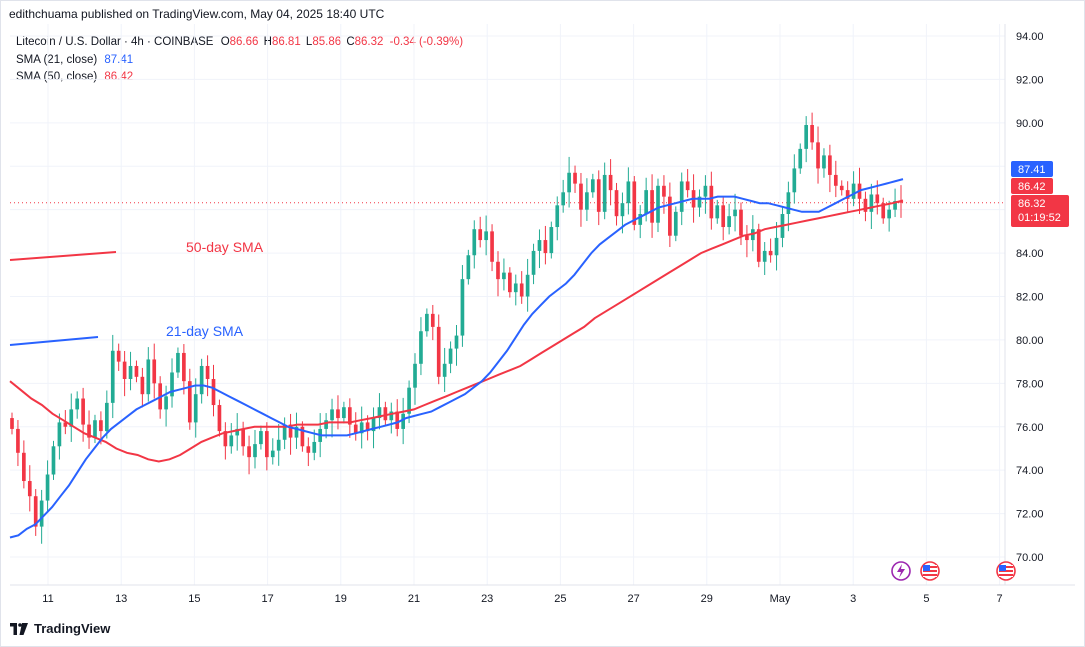 The width and height of the screenshot is (1085, 647). Describe the element at coordinates (707, 599) in the screenshot. I see `x-tick-label: 29` at that location.